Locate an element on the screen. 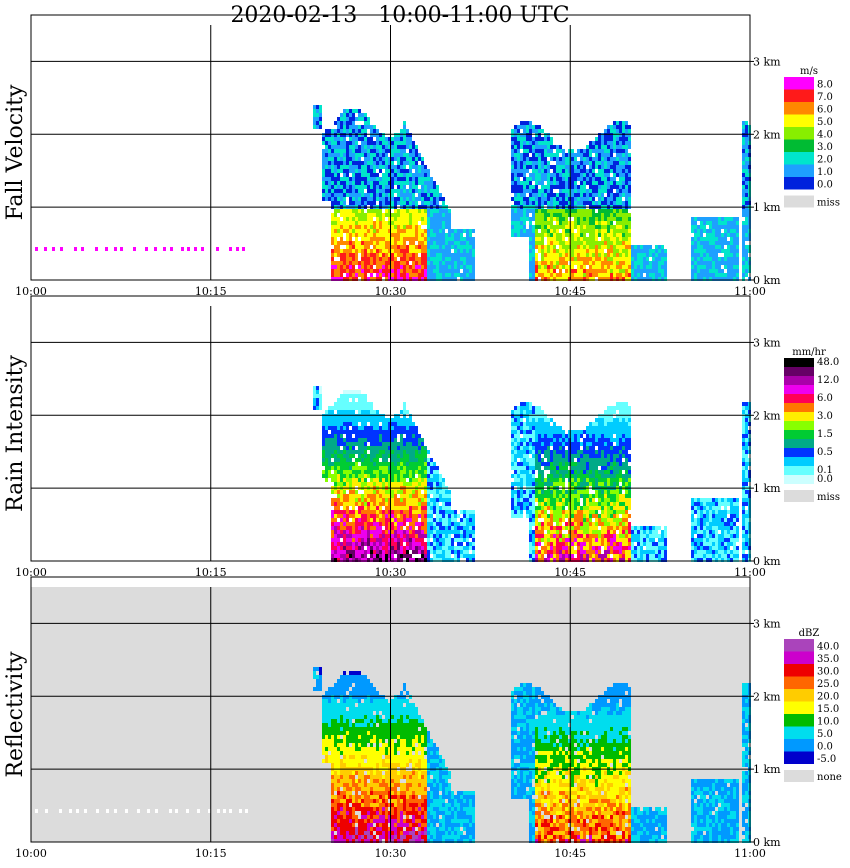 The height and width of the screenshot is (868, 850). legend-label: 30.0 is located at coordinates (828, 672).